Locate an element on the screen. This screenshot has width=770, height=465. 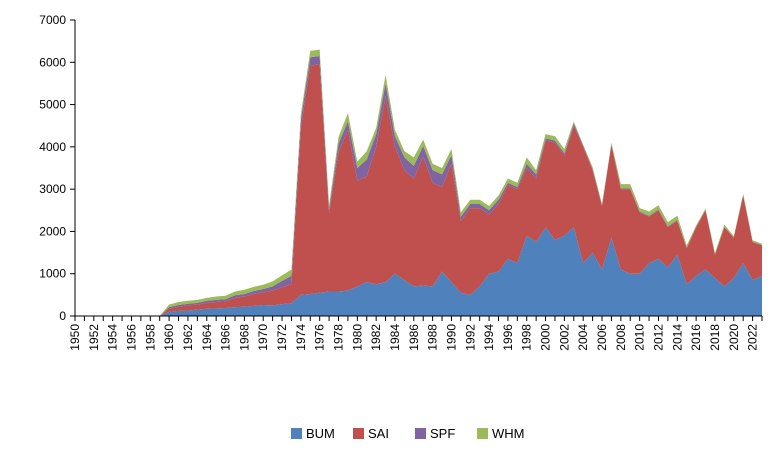
x-tick-label: 1994 is located at coordinates (489, 337).